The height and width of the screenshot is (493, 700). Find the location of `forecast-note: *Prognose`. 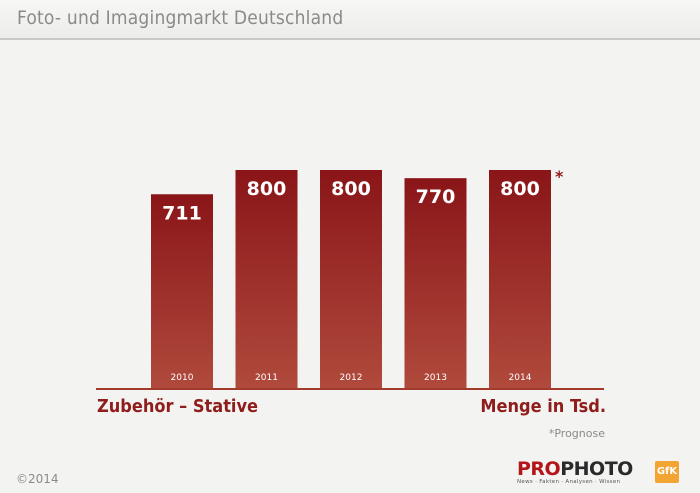

forecast-note: *Prognose is located at coordinates (576, 433).